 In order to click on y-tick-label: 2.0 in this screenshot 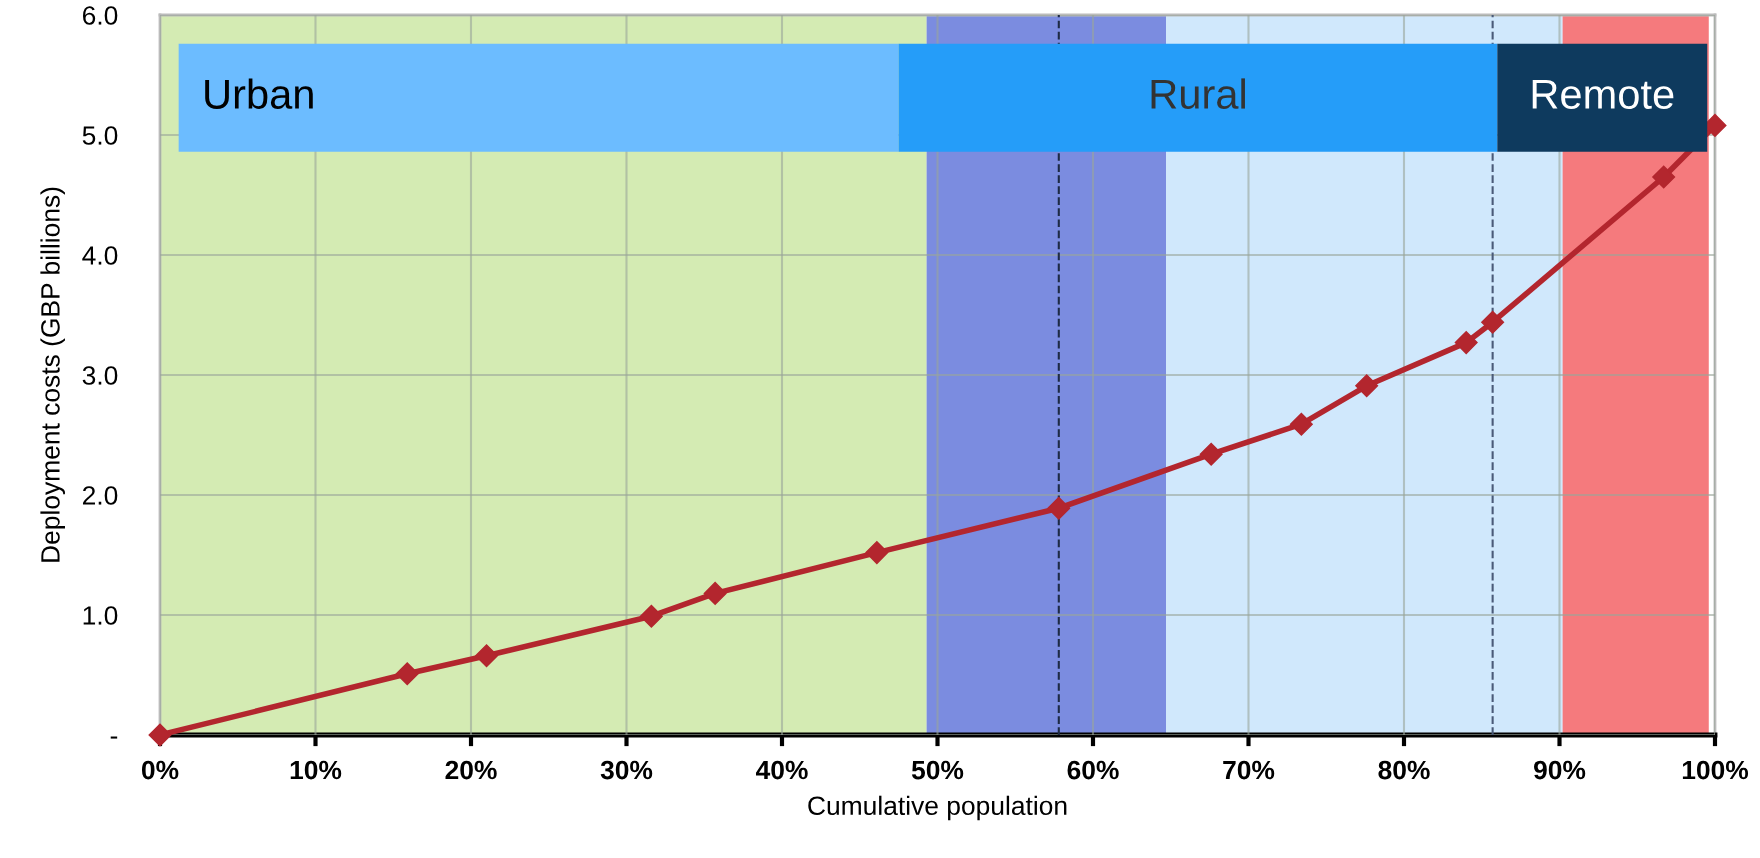, I will do `click(100, 495)`.